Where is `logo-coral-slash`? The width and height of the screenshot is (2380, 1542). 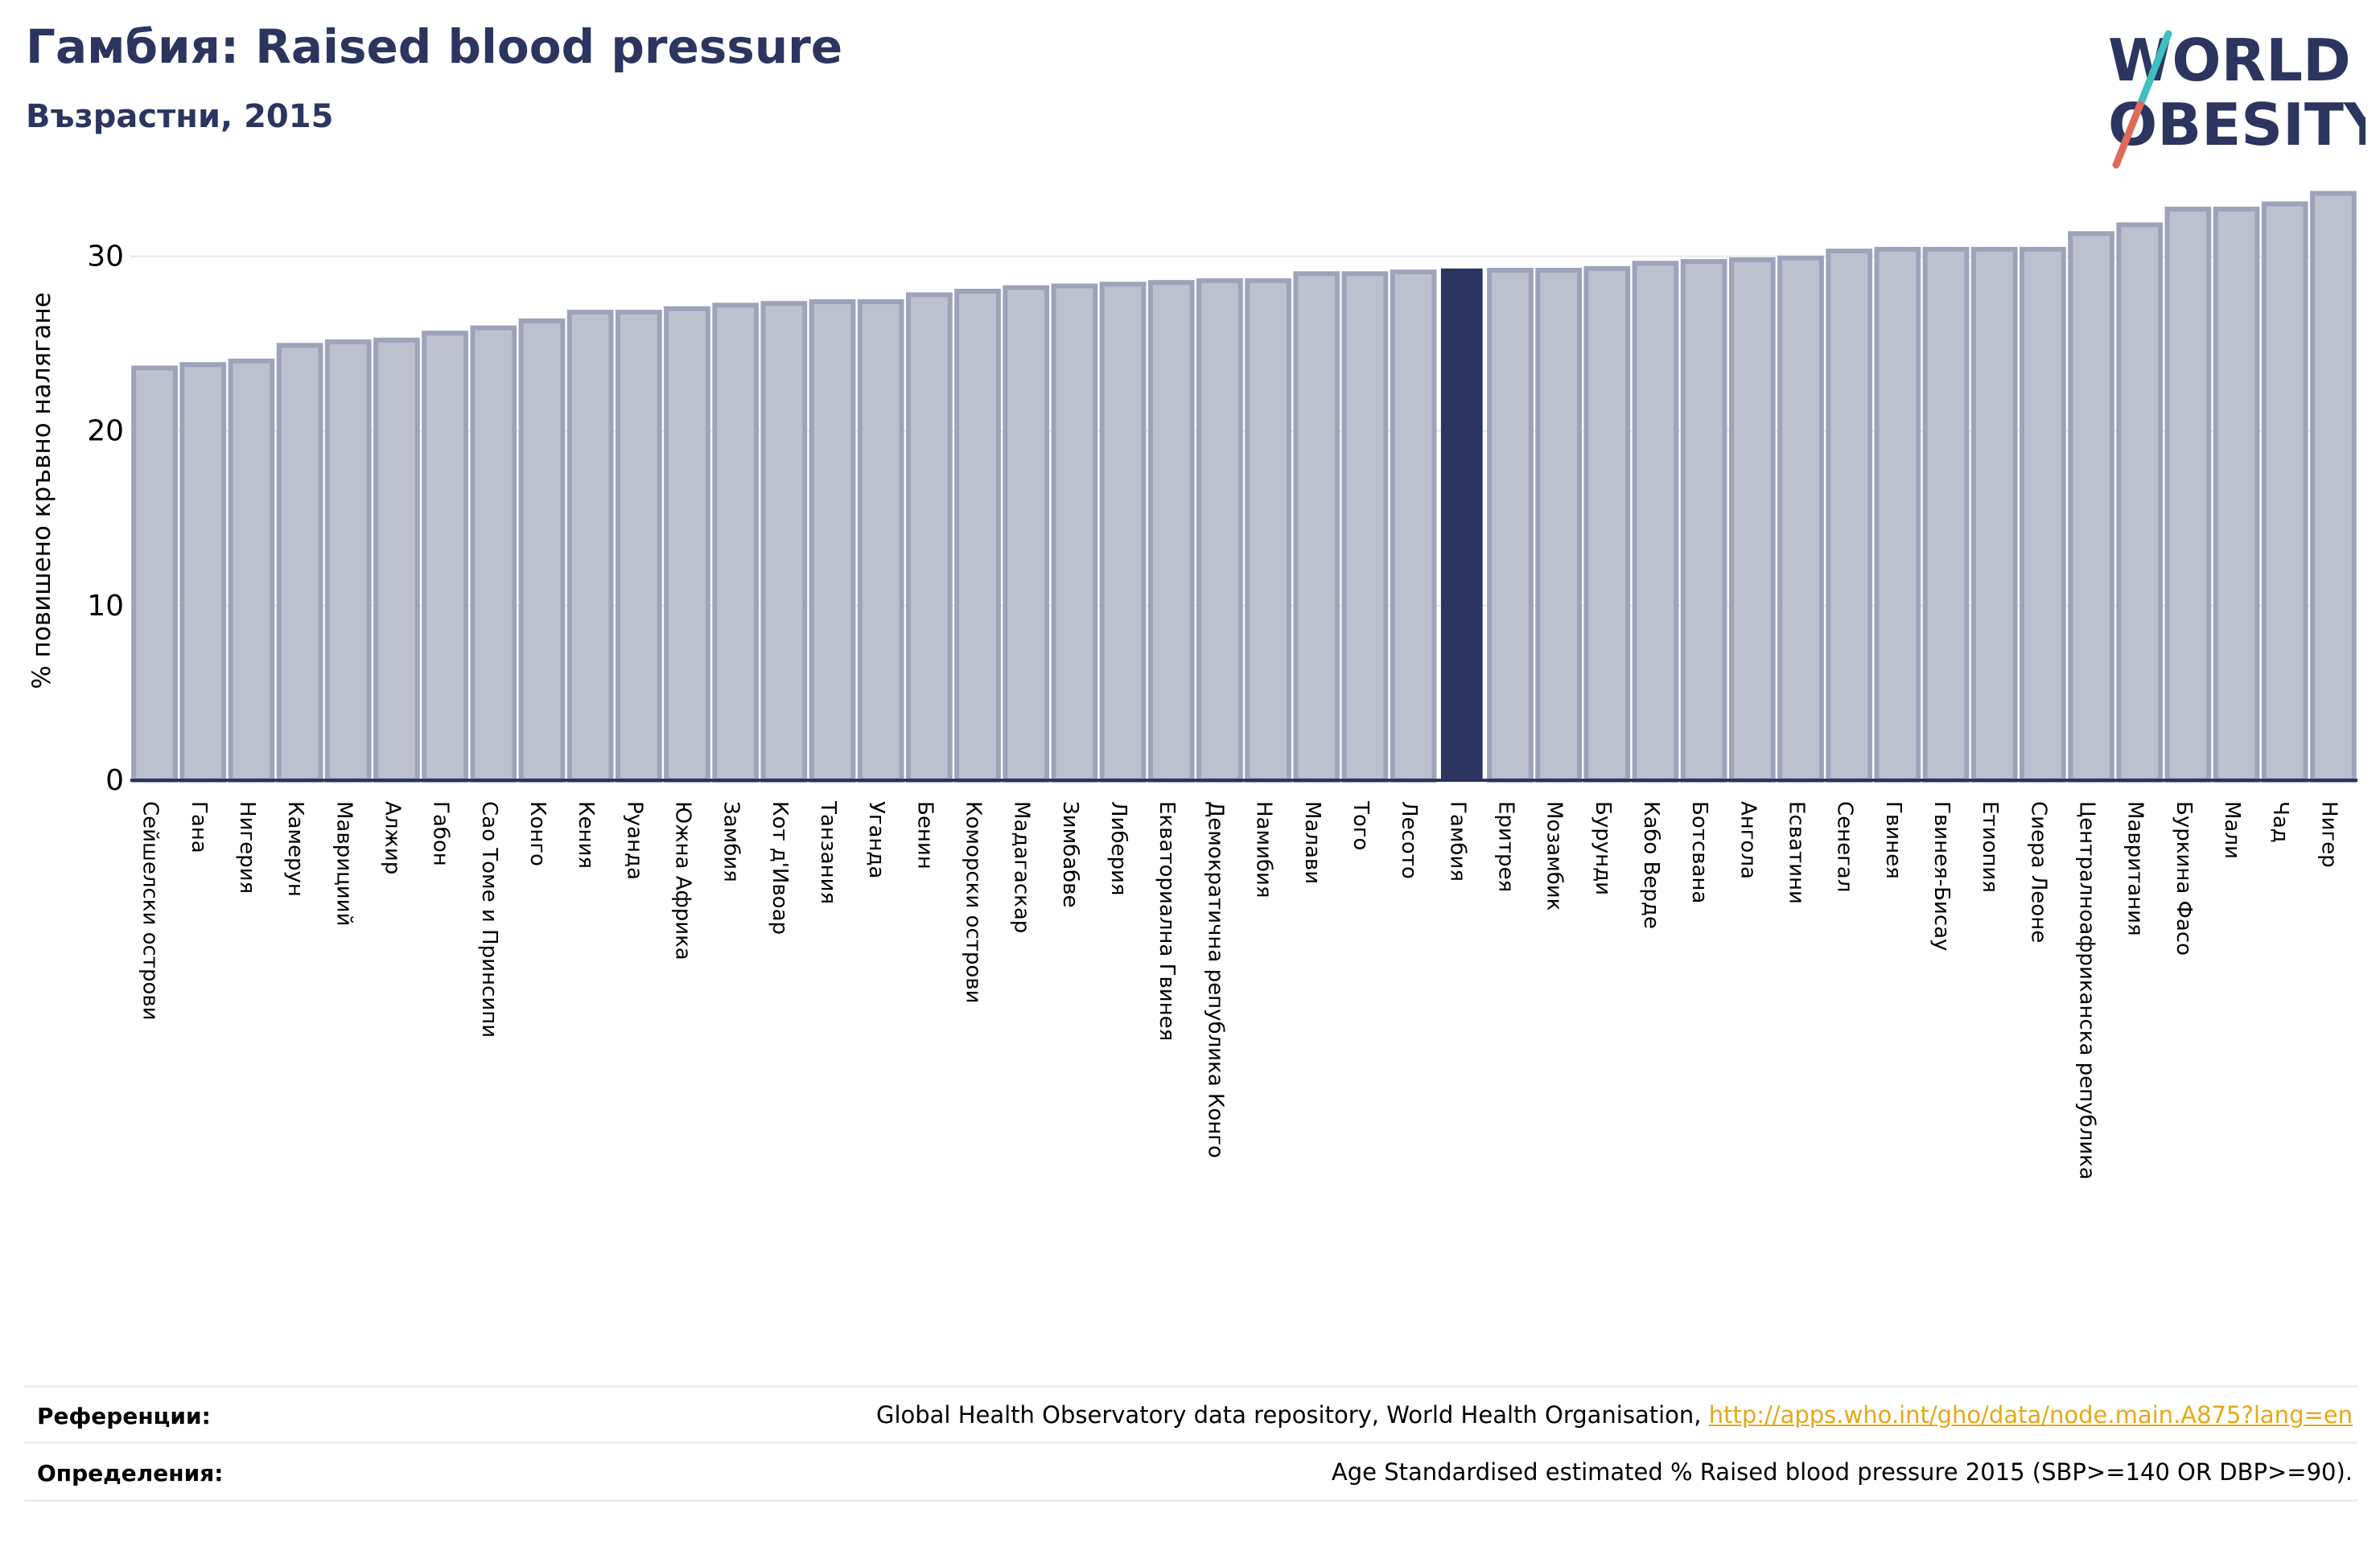 logo-coral-slash is located at coordinates (2128, 135).